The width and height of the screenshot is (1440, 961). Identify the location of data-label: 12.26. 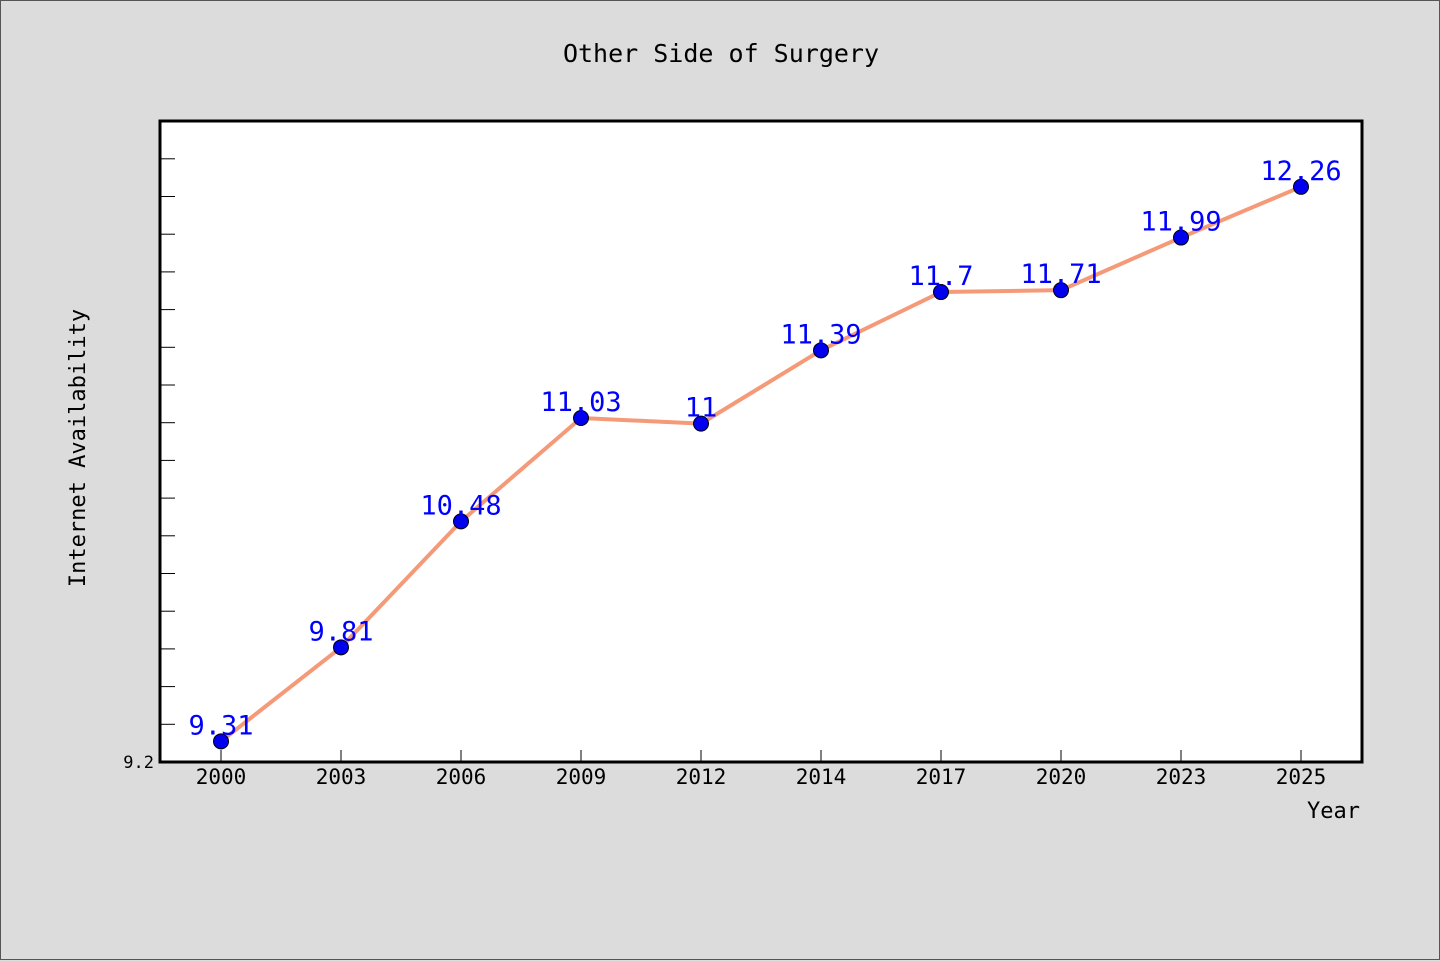
(1300, 171).